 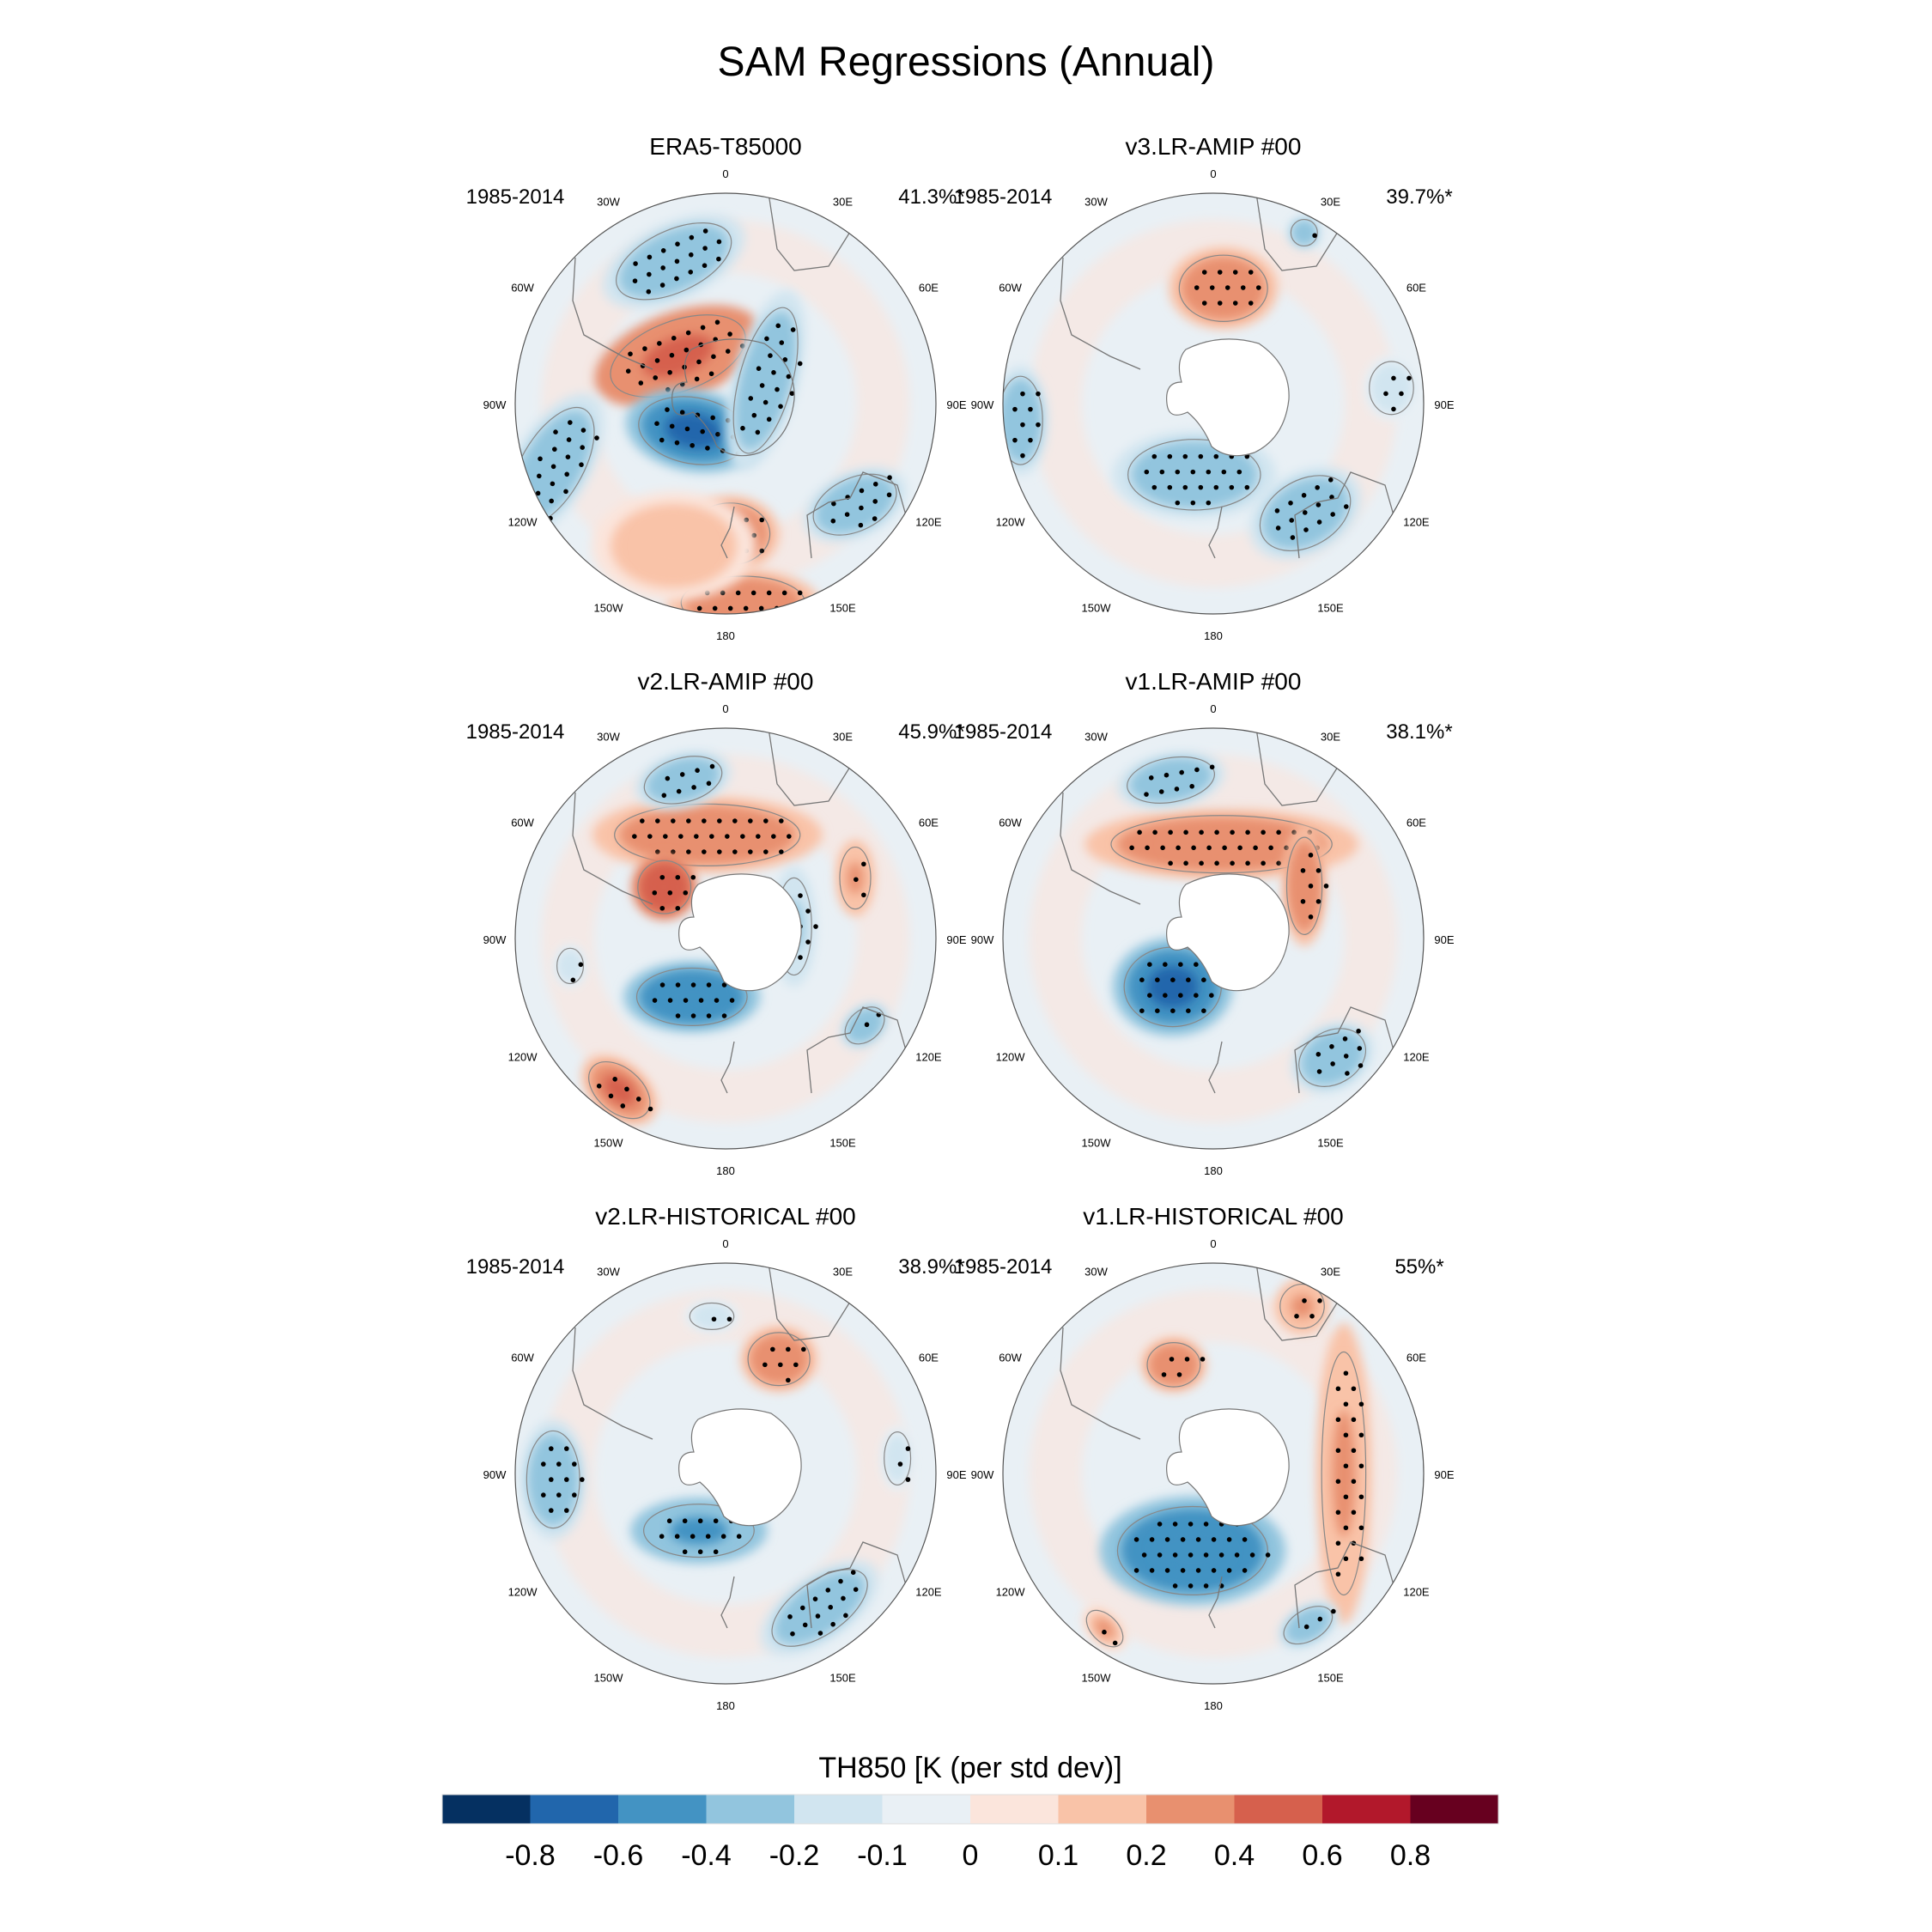 I want to click on panel-title: v2.LR-AMIP #00, so click(x=726, y=682).